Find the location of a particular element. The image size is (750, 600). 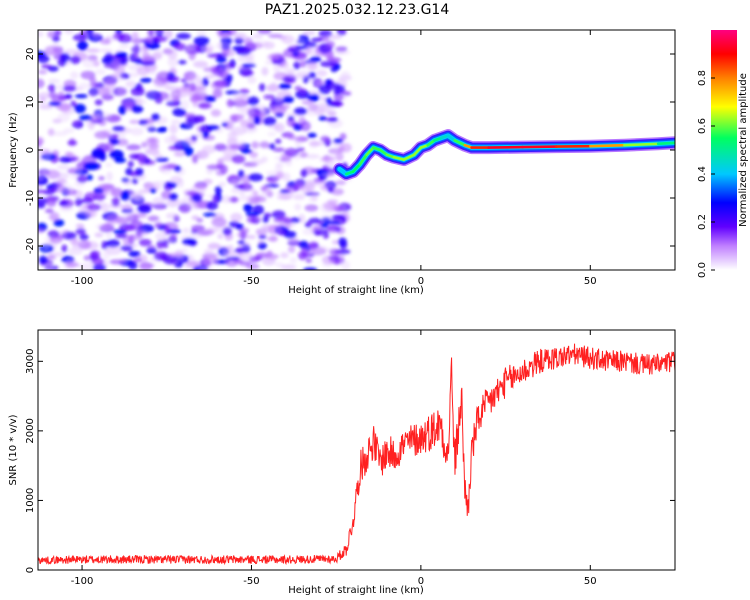

y-tick-label: -10 is located at coordinates (30, 198).